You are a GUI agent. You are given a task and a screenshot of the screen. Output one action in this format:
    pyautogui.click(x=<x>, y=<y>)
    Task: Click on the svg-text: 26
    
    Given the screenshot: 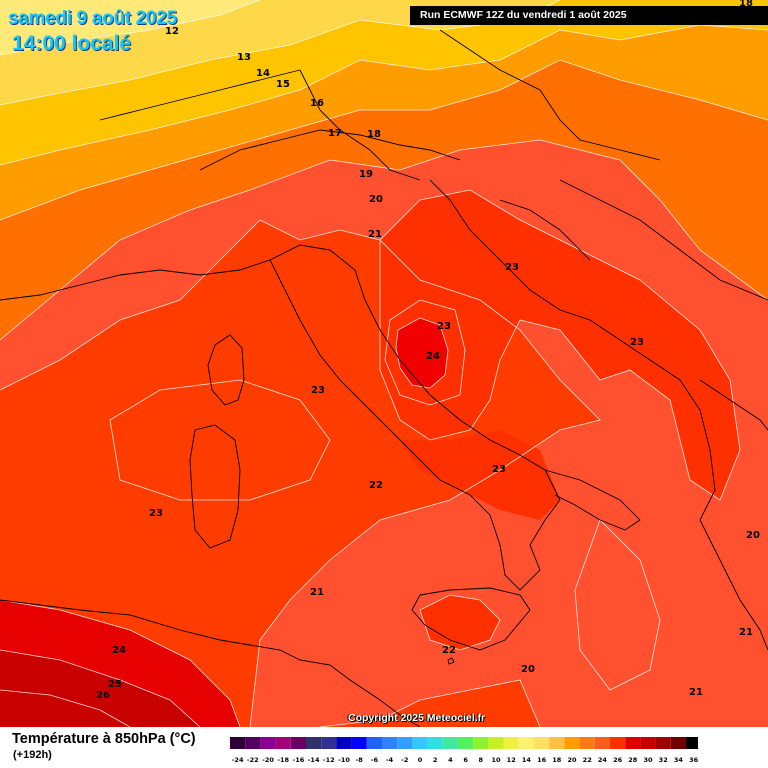 What is the action you would take?
    pyautogui.click(x=103, y=695)
    